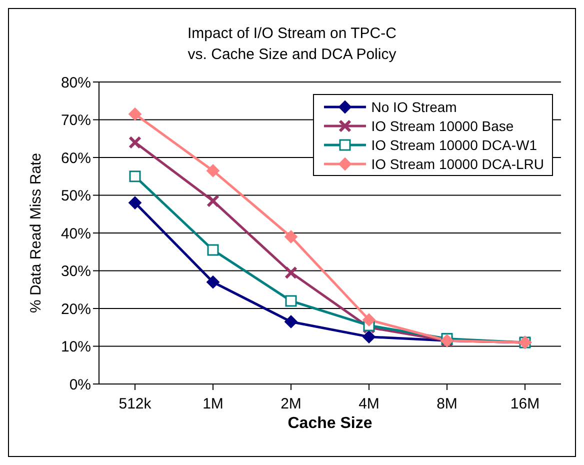  I want to click on x-tick-label: 16M, so click(525, 404).